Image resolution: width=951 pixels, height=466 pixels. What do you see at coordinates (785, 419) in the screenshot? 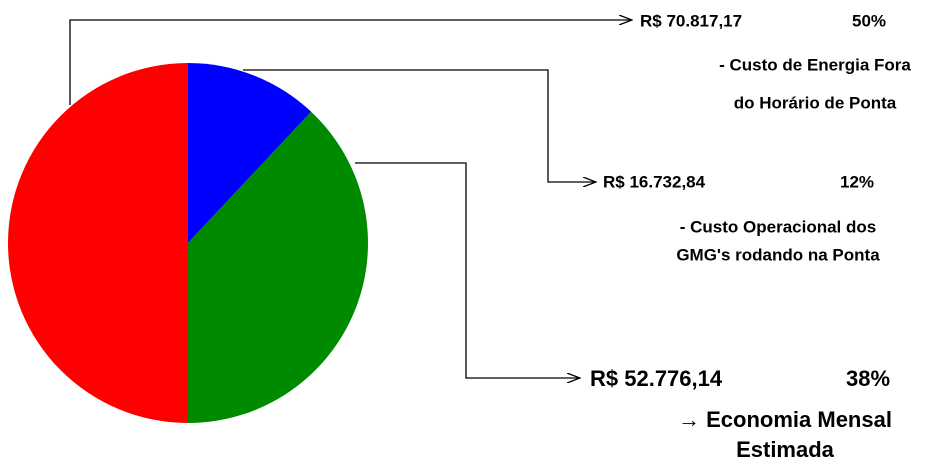
I see `description: → Economia Mensal` at bounding box center [785, 419].